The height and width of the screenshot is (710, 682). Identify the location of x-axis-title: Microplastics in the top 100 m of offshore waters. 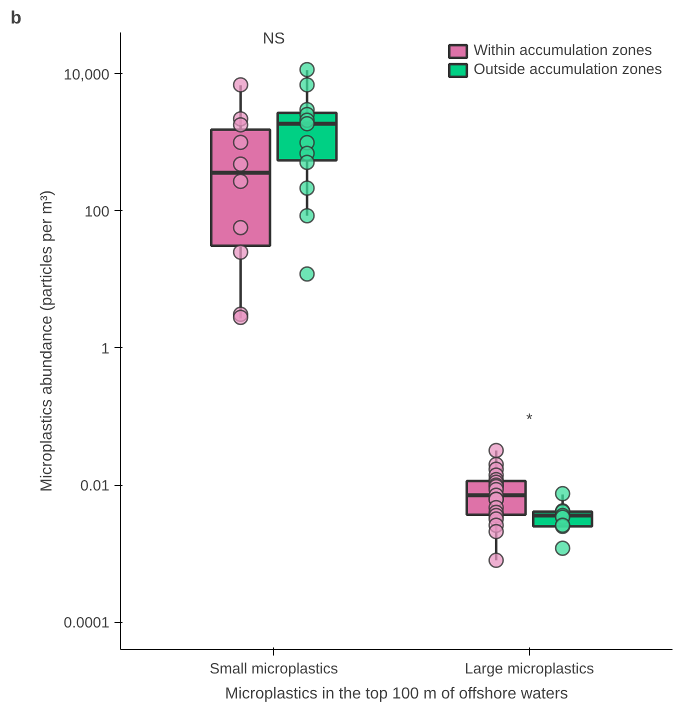
(396, 694).